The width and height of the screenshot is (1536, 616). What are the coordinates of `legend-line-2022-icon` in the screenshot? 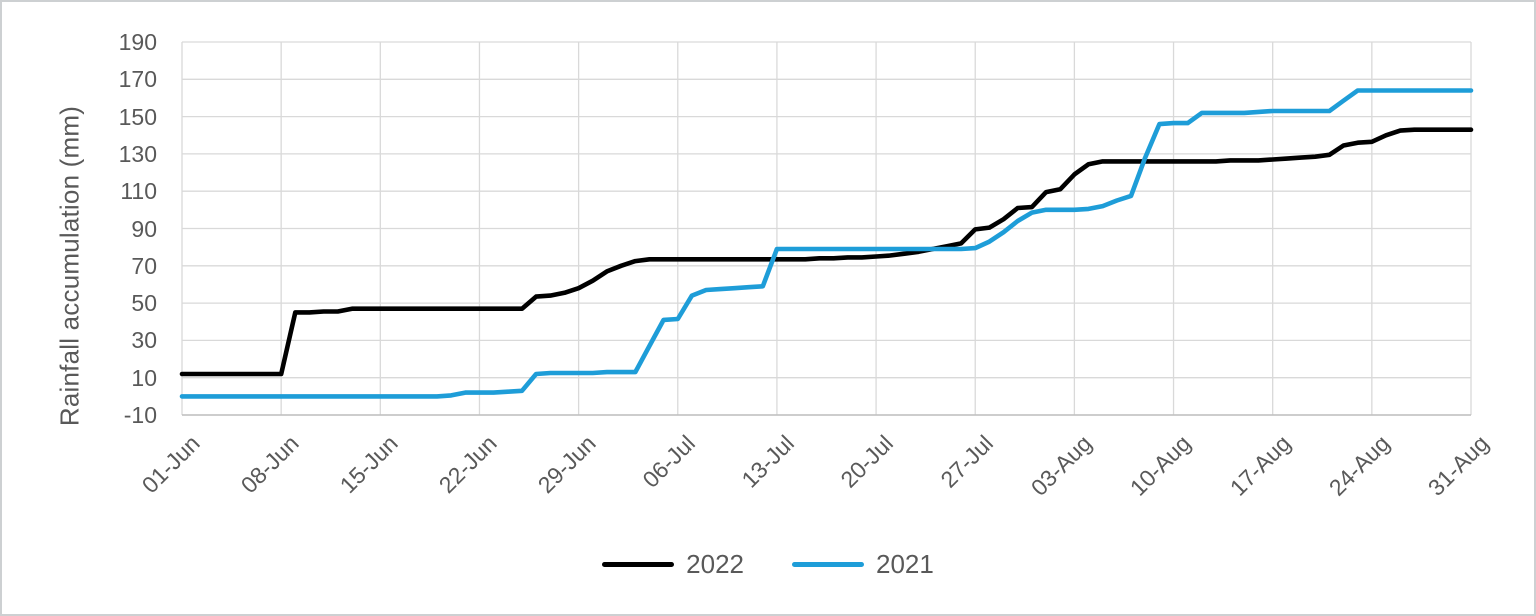 It's located at (638, 564).